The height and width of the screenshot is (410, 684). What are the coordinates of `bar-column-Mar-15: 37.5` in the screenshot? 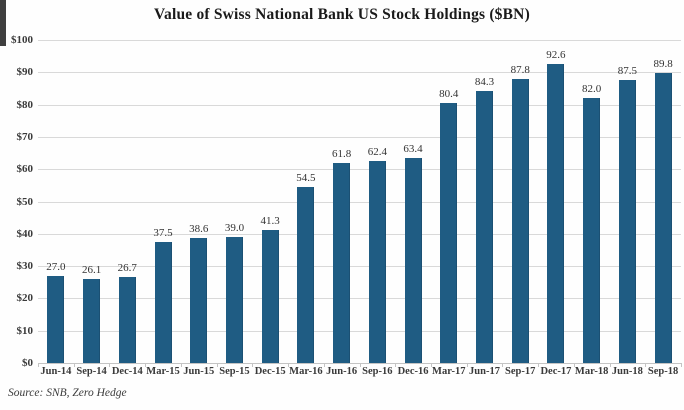 It's located at (163, 201).